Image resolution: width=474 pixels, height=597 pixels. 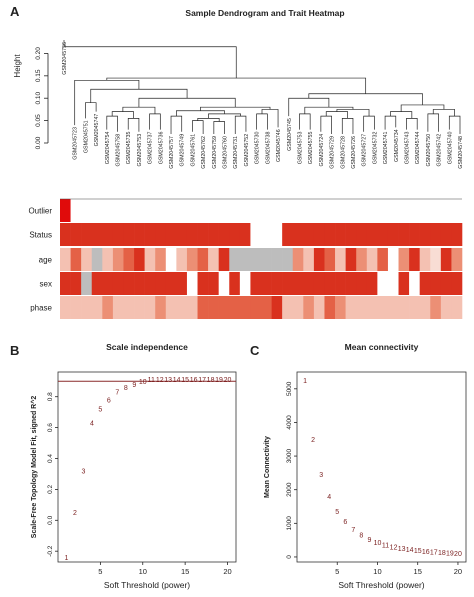 What do you see at coordinates (140, 150) in the screenshot?
I see `sample-label-7: GSM2045753` at bounding box center [140, 150].